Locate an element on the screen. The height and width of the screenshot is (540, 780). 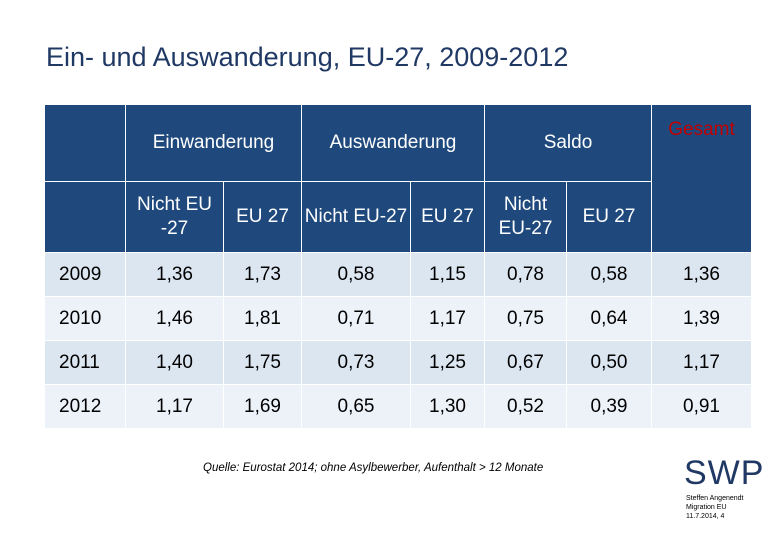
table-cell: 0,75 is located at coordinates (525, 318).